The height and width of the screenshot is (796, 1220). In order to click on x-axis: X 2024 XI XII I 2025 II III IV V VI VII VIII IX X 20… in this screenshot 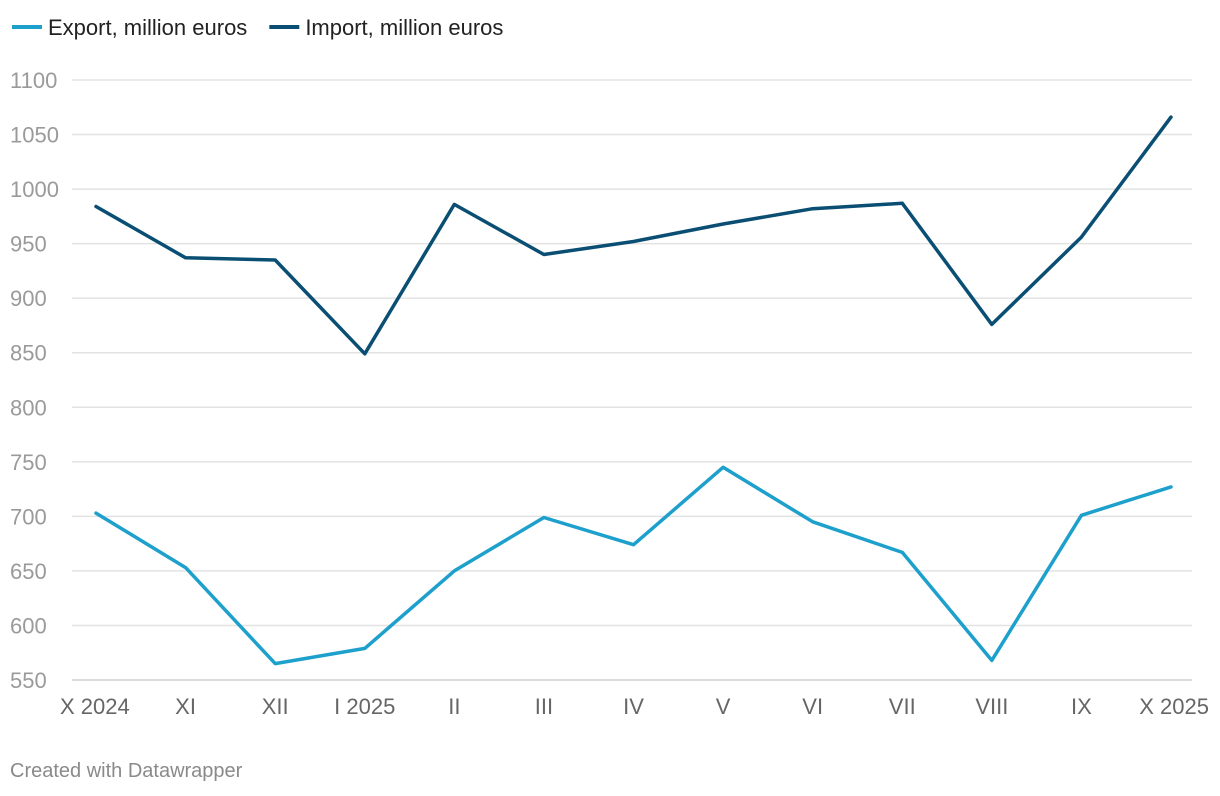, I will do `click(634, 706)`.